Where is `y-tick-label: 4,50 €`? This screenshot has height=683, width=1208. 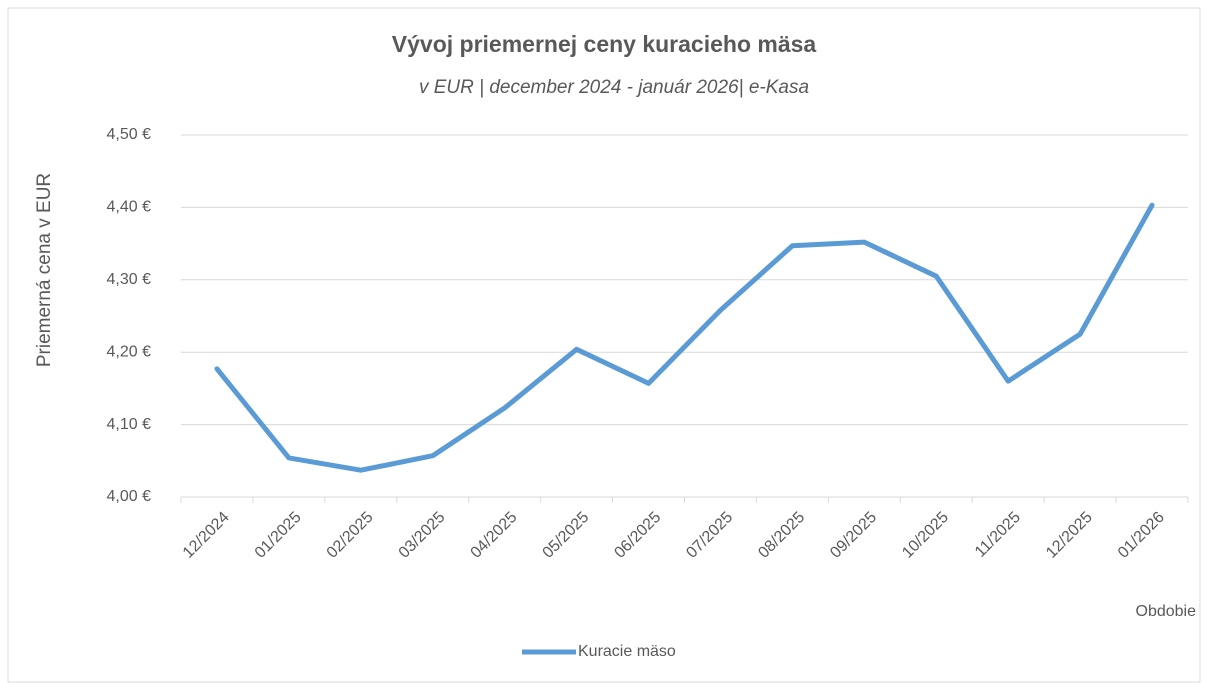 y-tick-label: 4,50 € is located at coordinates (129, 134).